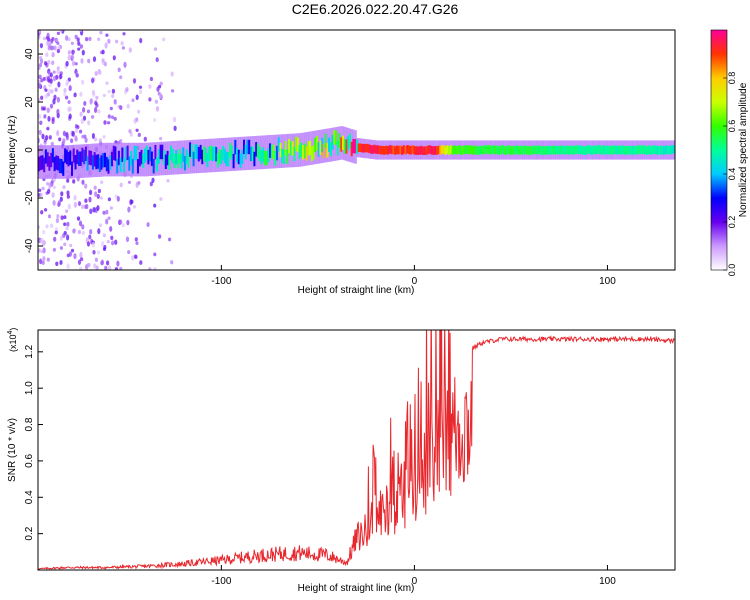 Image resolution: width=750 pixels, height=600 pixels. Describe the element at coordinates (356, 290) in the screenshot. I see `spectrogram-xlabel: Height of straight line (km)` at that location.